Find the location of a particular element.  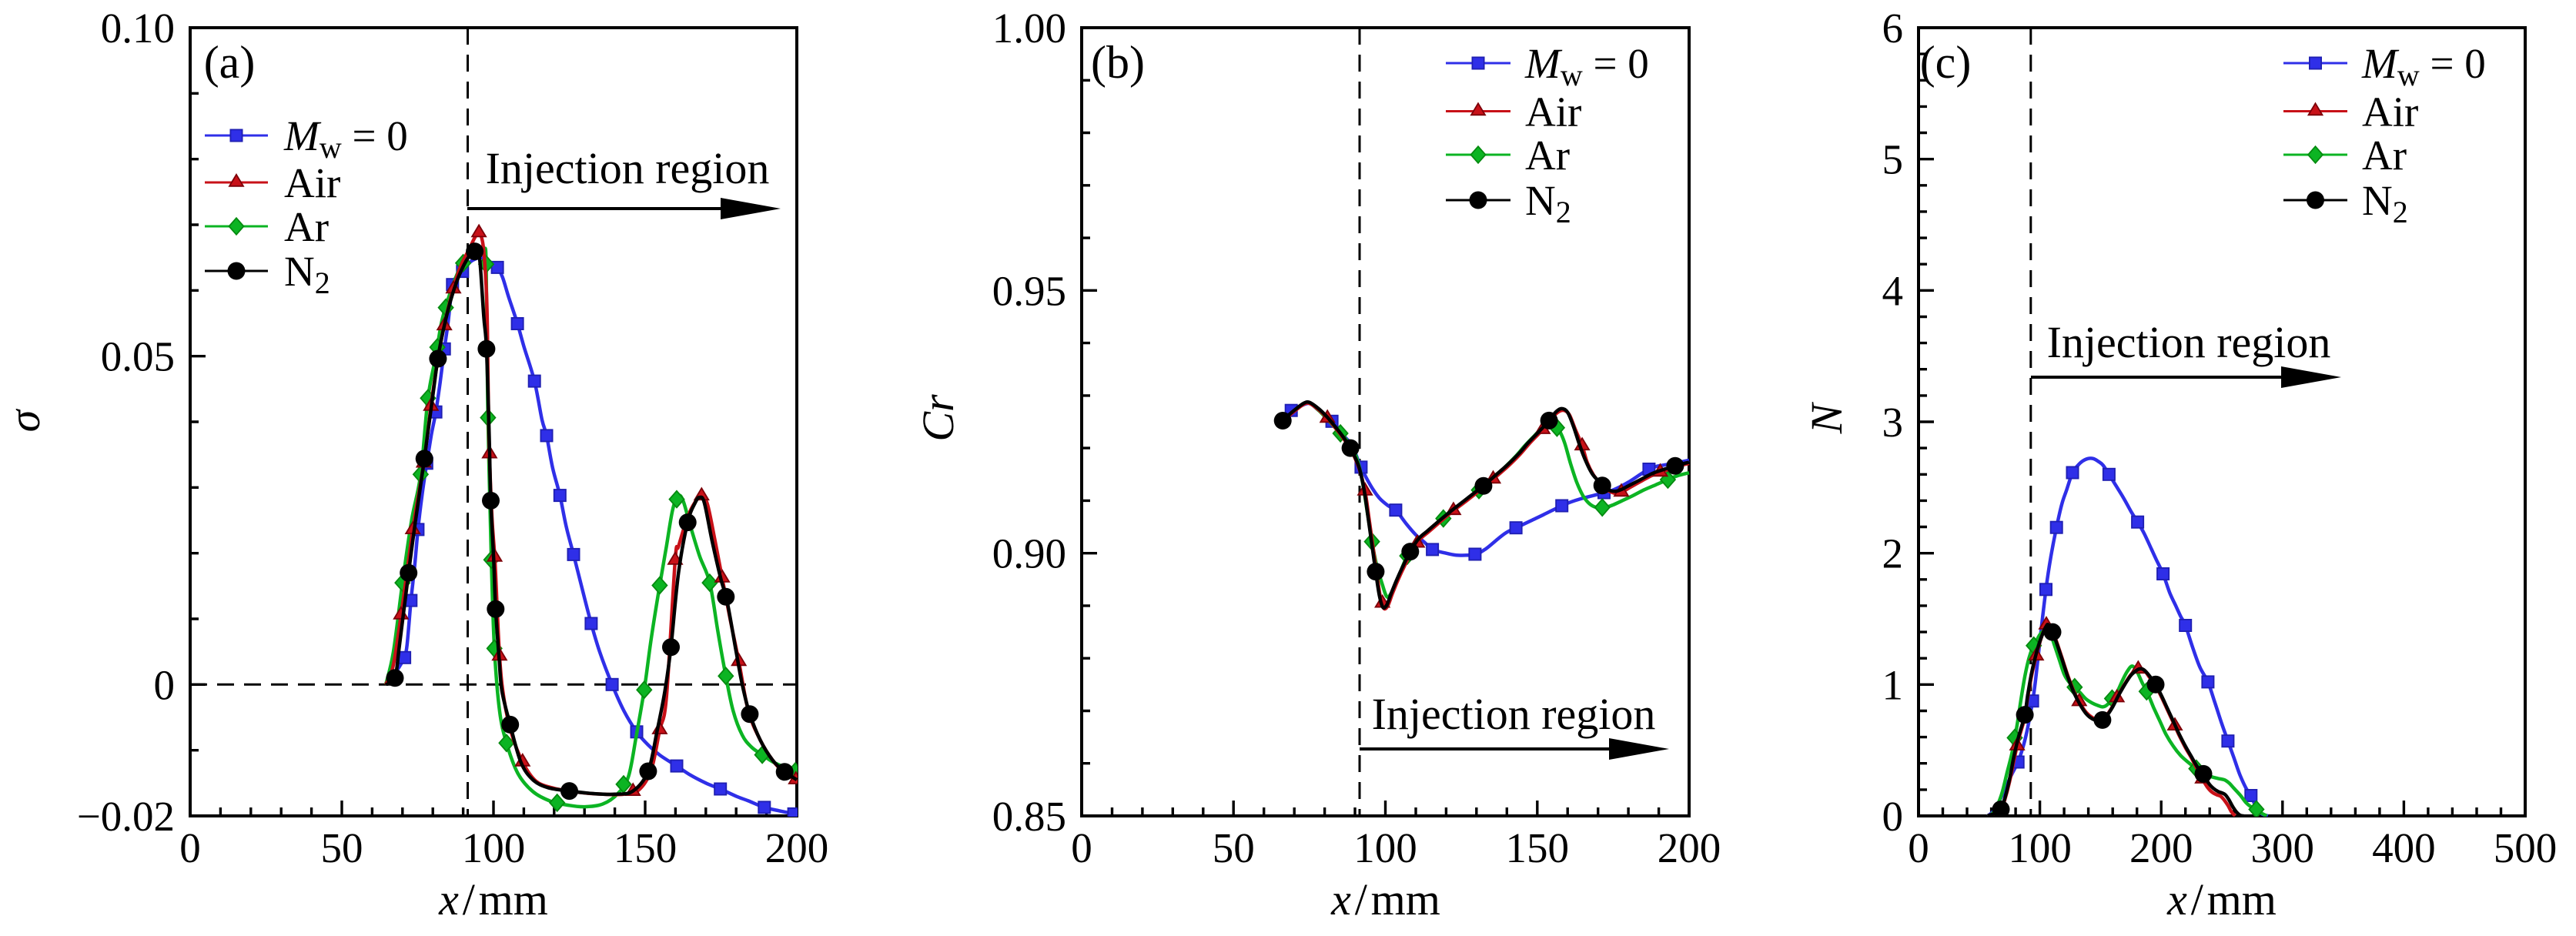

svg-text: N2 is located at coordinates (2385, 203).